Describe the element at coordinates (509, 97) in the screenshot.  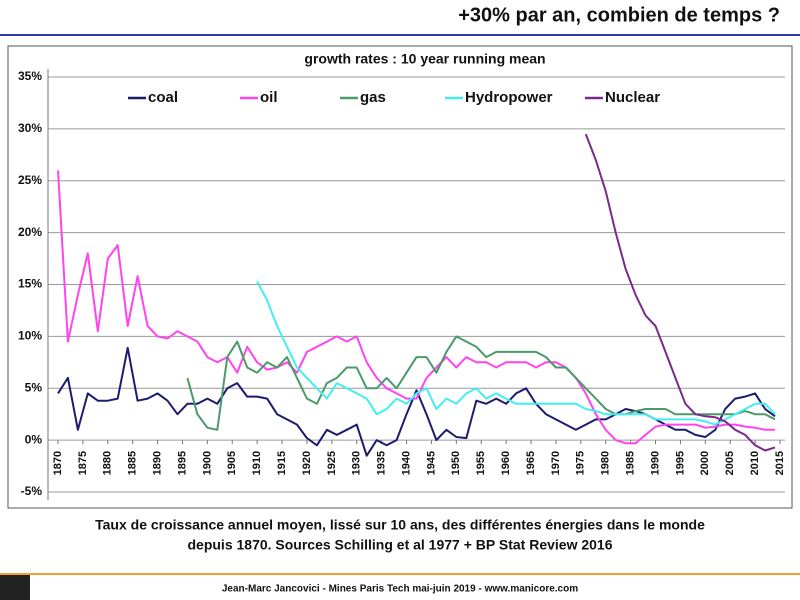
I see `legend-label: Hydropower` at that location.